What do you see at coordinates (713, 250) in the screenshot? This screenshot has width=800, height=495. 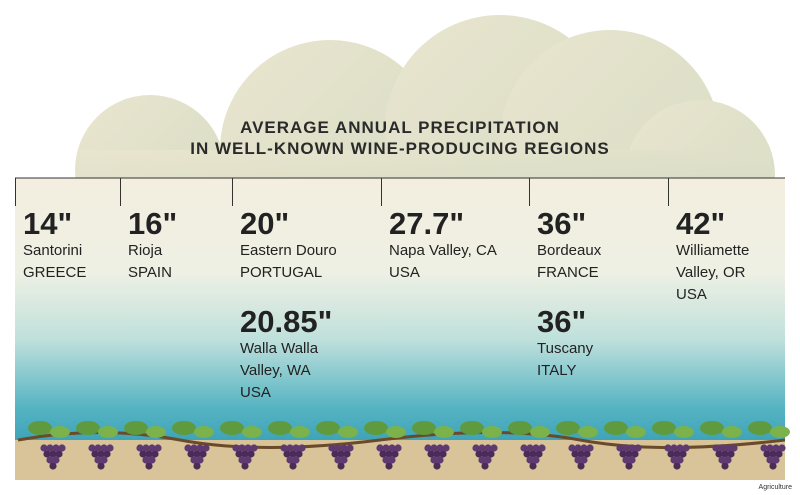 I see `region-name: Williamette` at bounding box center [713, 250].